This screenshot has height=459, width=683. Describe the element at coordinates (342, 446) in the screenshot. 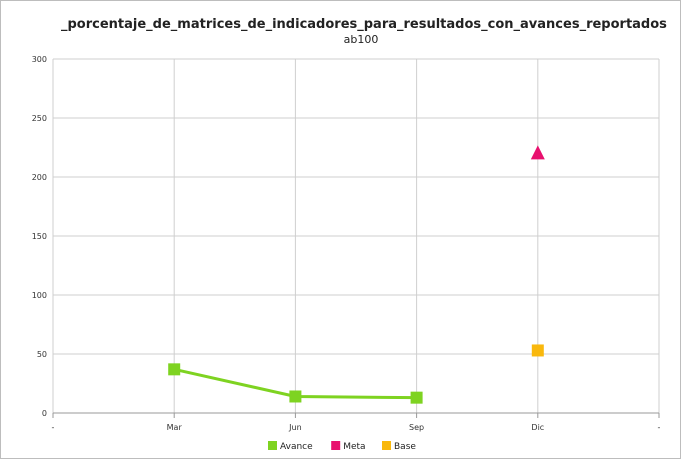

I see `legend: Avance Meta Base` at that location.